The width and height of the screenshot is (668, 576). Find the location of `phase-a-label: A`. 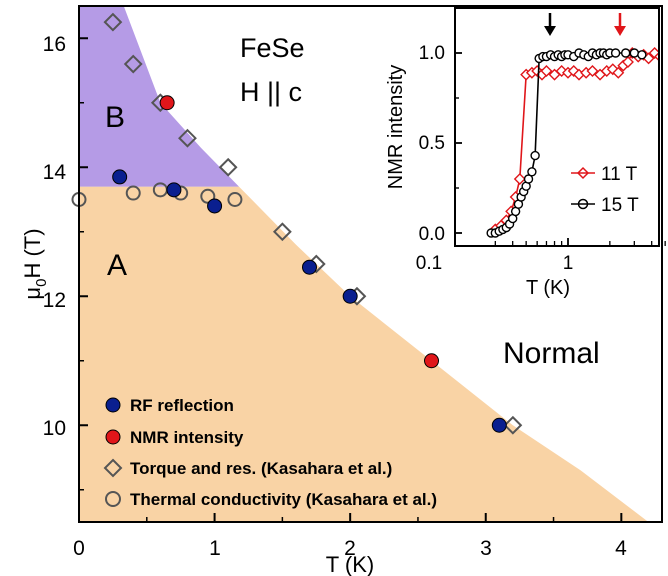

phase-a-label: A is located at coordinates (117, 265).